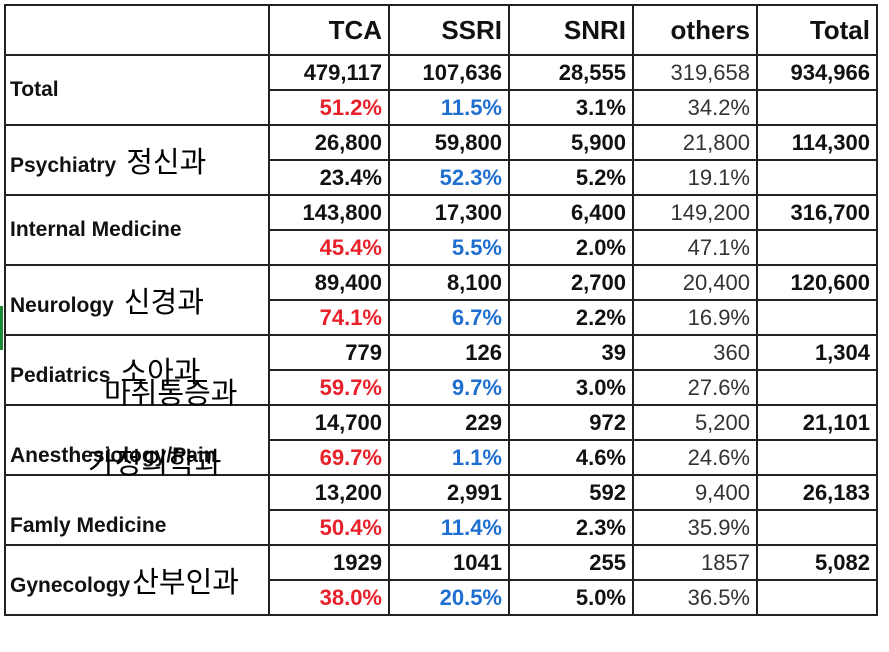 Image resolution: width=889 pixels, height=652 pixels. I want to click on row-category-cell: Neurology 신경과, so click(137, 300).